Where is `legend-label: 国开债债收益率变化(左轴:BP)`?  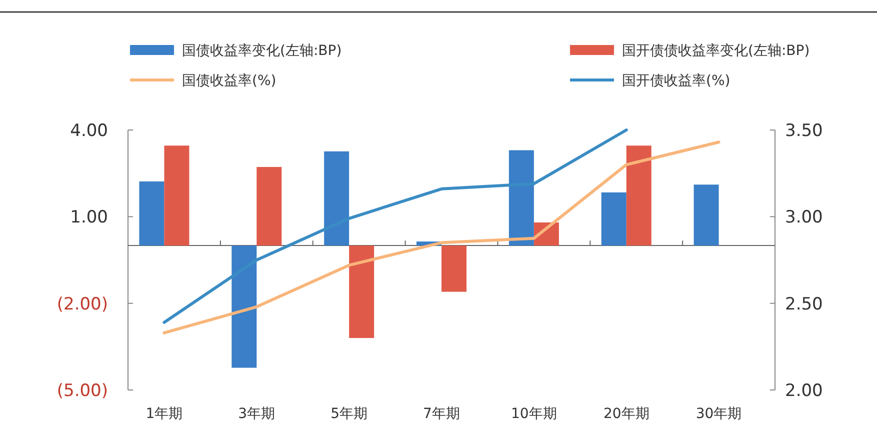 legend-label: 国开债债收益率变化(左轴:BP) is located at coordinates (716, 51).